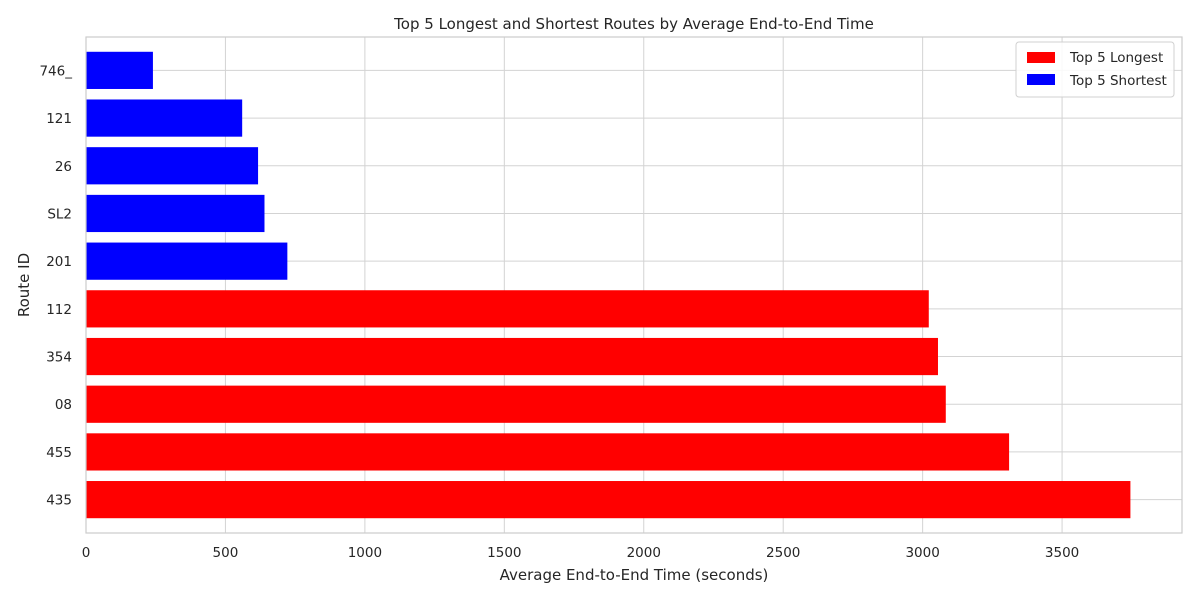 The image size is (1200, 600). What do you see at coordinates (59, 358) in the screenshot?
I see `y-tick-label: 354` at bounding box center [59, 358].